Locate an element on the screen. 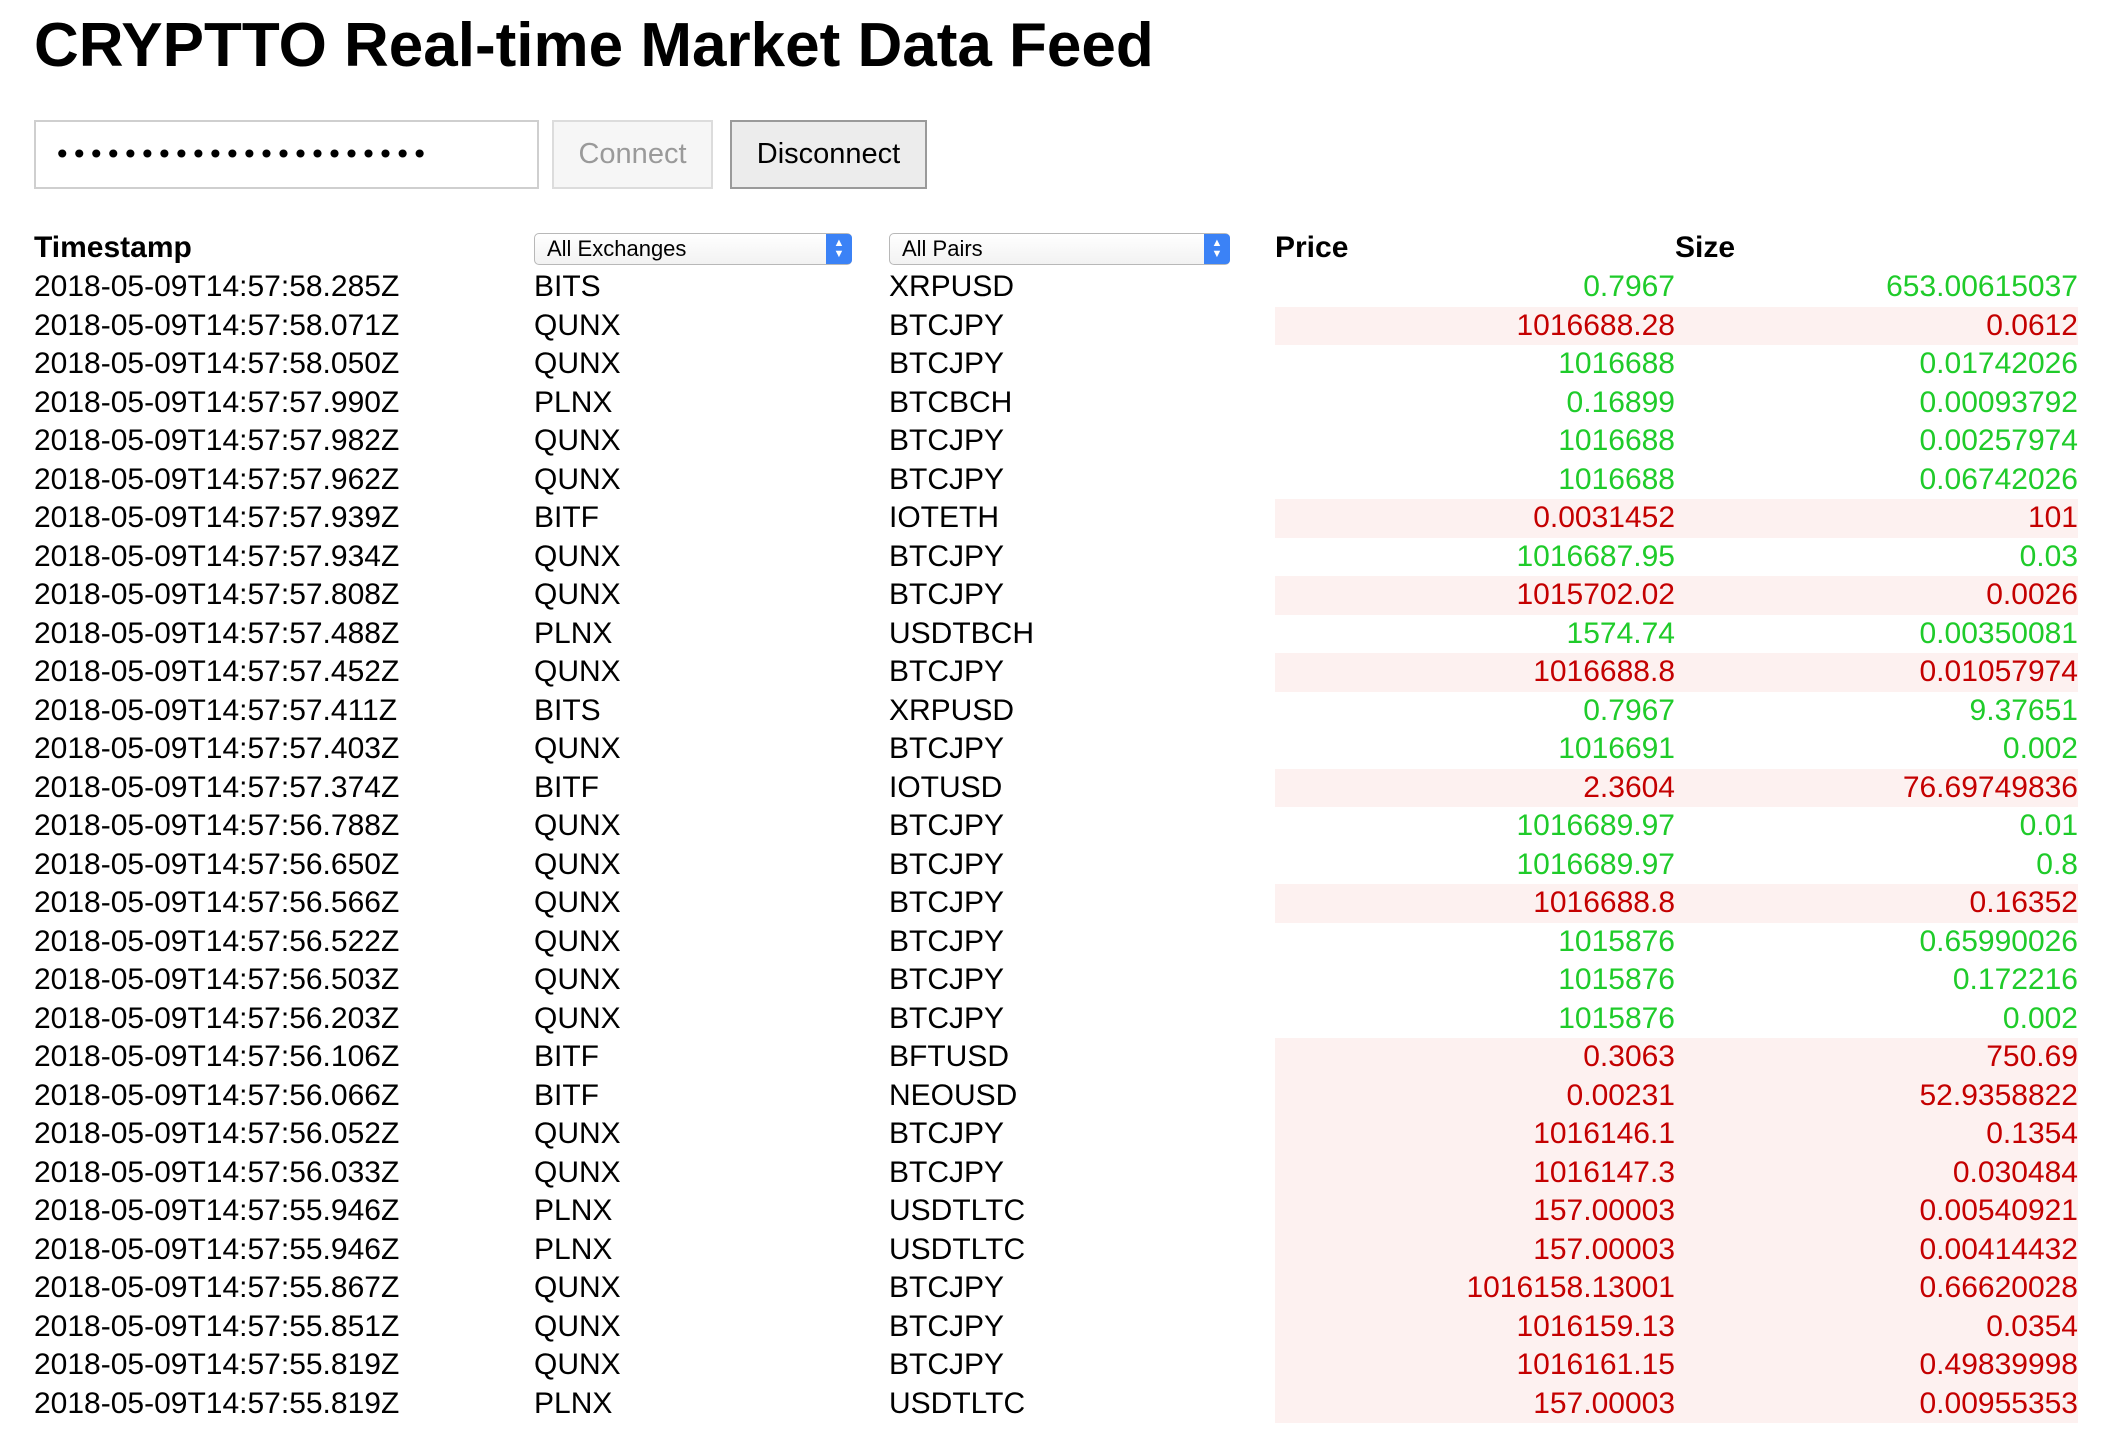 The height and width of the screenshot is (1454, 2108). size-cell: 0.172216 is located at coordinates (2015, 979).